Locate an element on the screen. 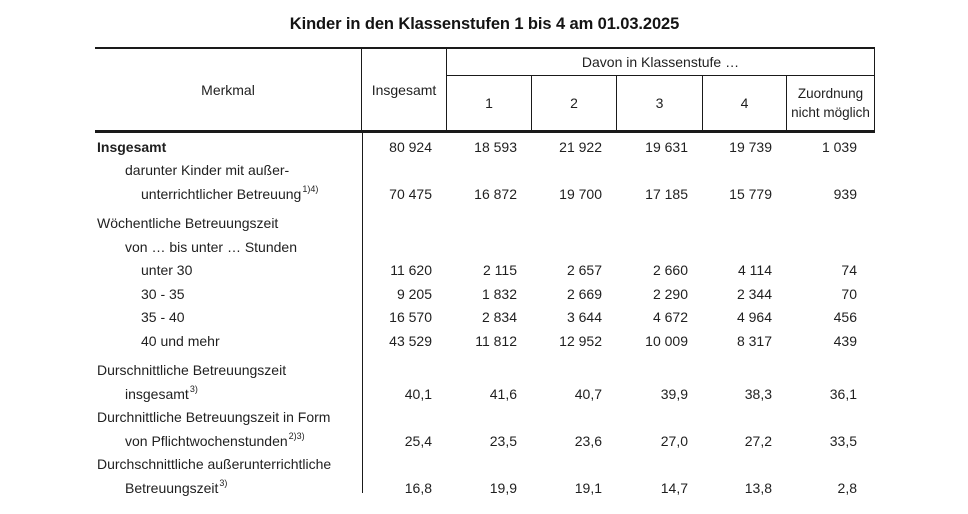 The image size is (968, 514). table-row: Durschnittliche Betreuungszeit is located at coordinates (484, 371).